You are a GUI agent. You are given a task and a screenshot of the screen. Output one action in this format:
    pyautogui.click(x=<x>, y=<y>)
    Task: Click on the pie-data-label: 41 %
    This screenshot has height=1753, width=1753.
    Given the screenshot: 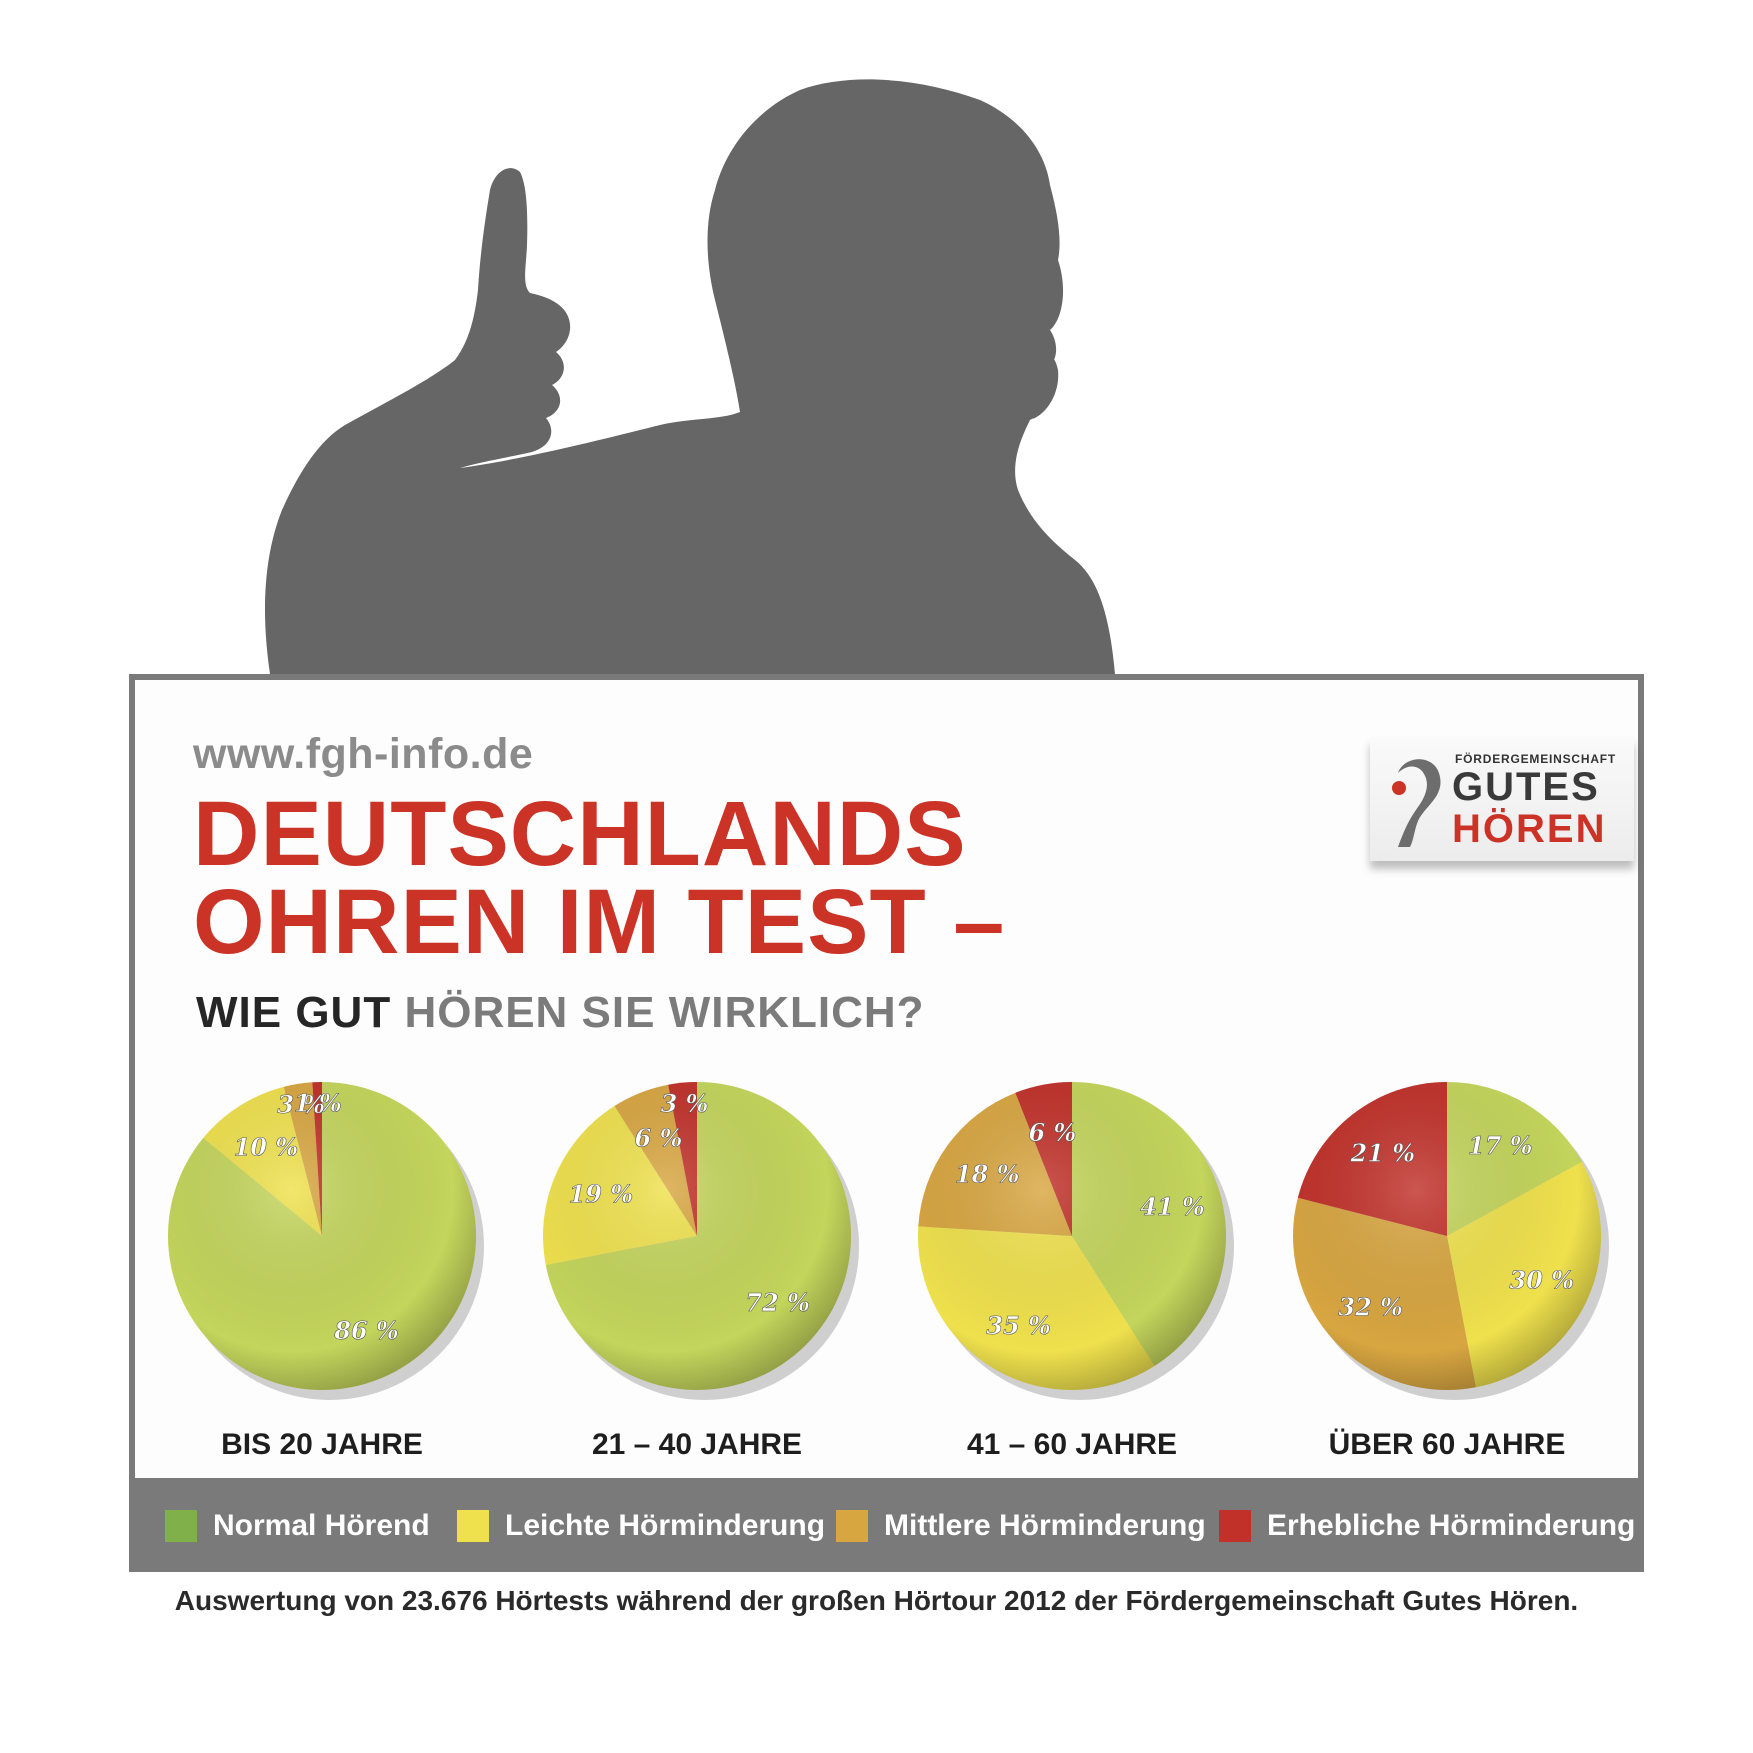 What is the action you would take?
    pyautogui.click(x=1172, y=1206)
    